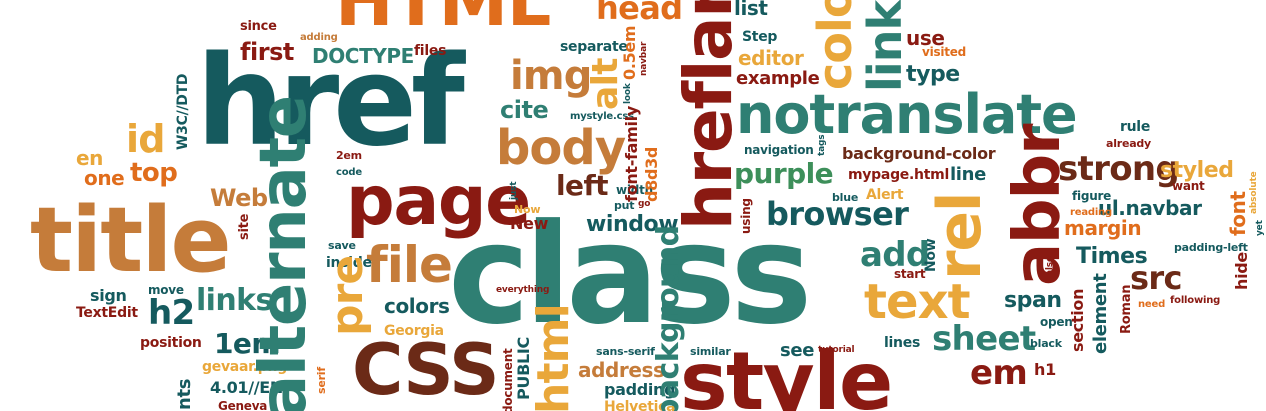 The height and width of the screenshot is (411, 1266). I want to click on word-purple: purple, so click(784, 173).